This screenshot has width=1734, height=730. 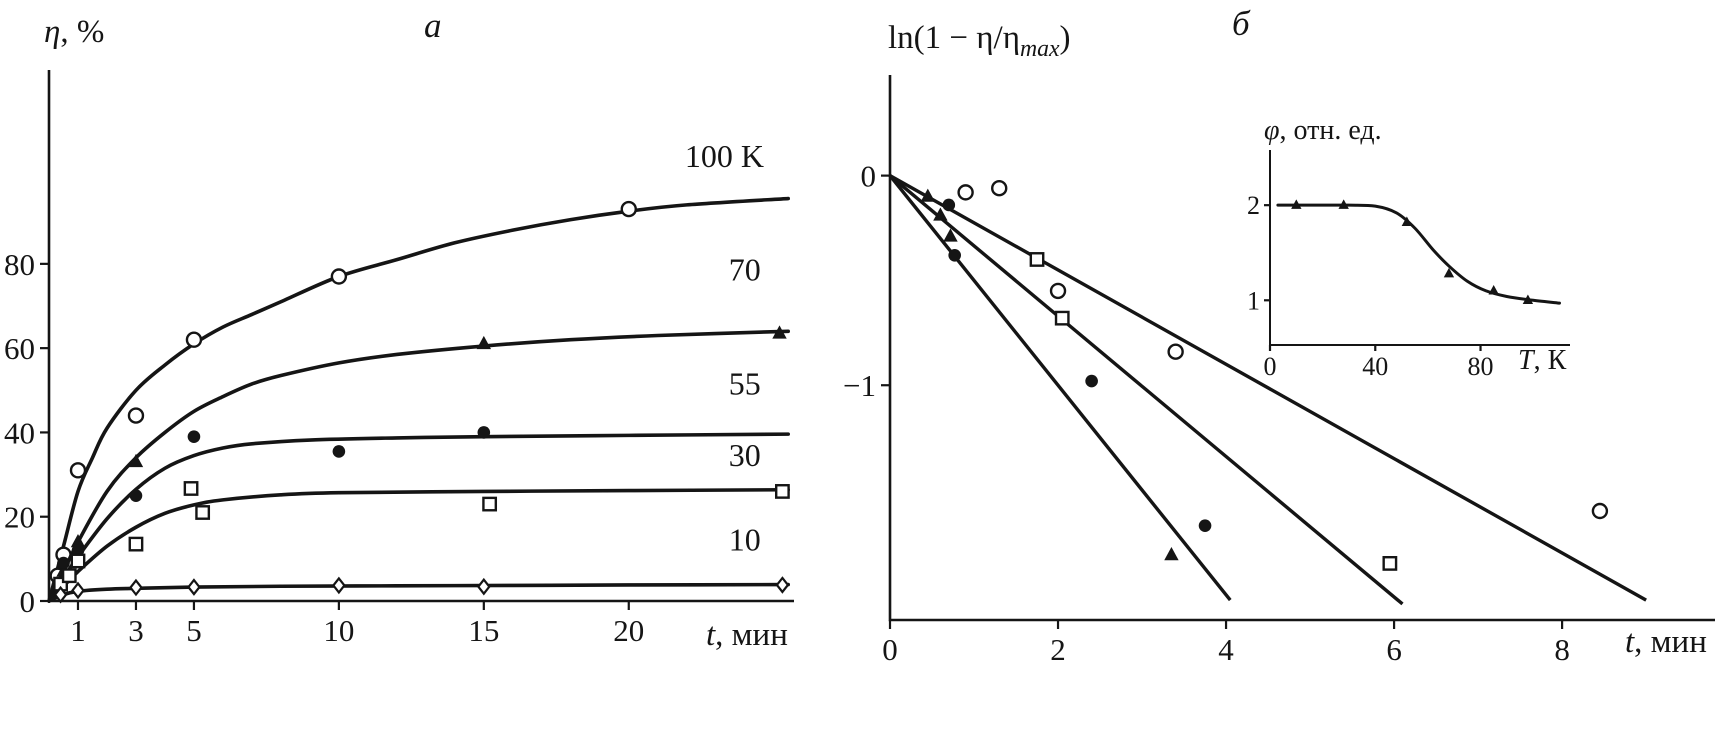 What do you see at coordinates (979, 41) in the screenshot?
I see `panel-b-ylabel: ln(1 − η/ηmax)` at bounding box center [979, 41].